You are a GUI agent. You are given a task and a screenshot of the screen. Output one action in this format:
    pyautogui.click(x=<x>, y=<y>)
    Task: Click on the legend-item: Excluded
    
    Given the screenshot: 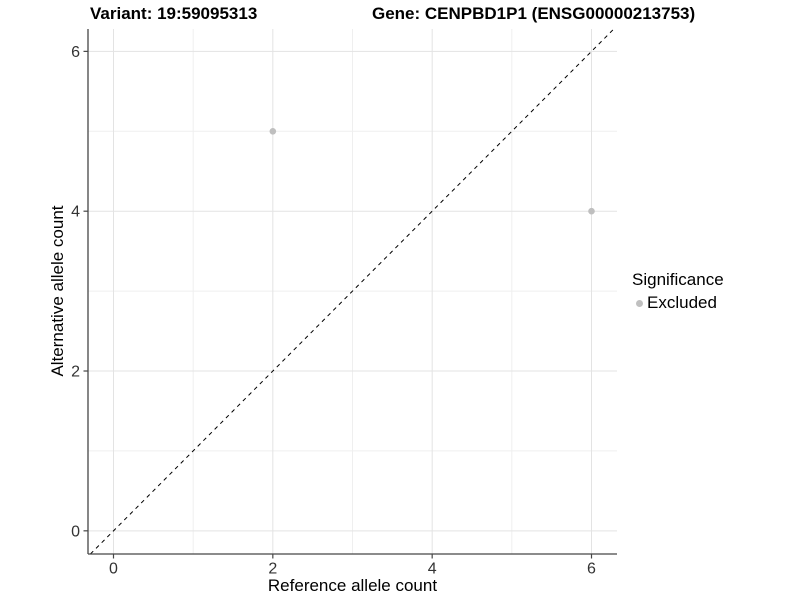 What is the action you would take?
    pyautogui.click(x=678, y=303)
    